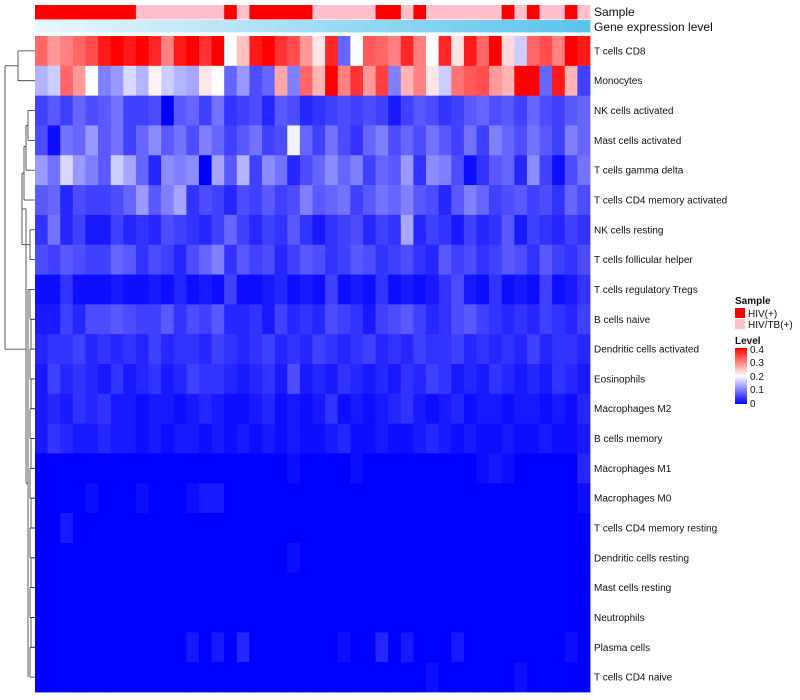  What do you see at coordinates (633, 409) in the screenshot?
I see `row-label: Macrophages M2` at bounding box center [633, 409].